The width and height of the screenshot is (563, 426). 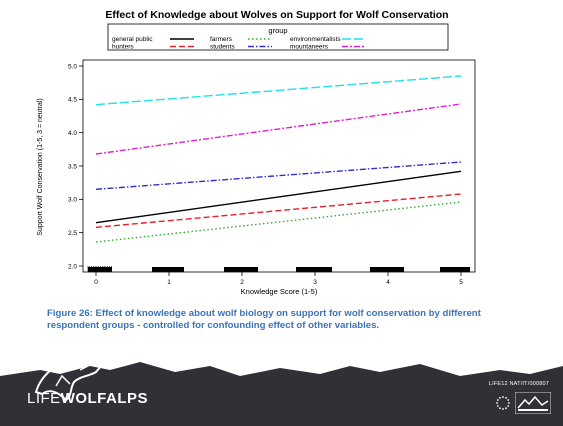 I want to click on legend-label: students, so click(x=222, y=47).